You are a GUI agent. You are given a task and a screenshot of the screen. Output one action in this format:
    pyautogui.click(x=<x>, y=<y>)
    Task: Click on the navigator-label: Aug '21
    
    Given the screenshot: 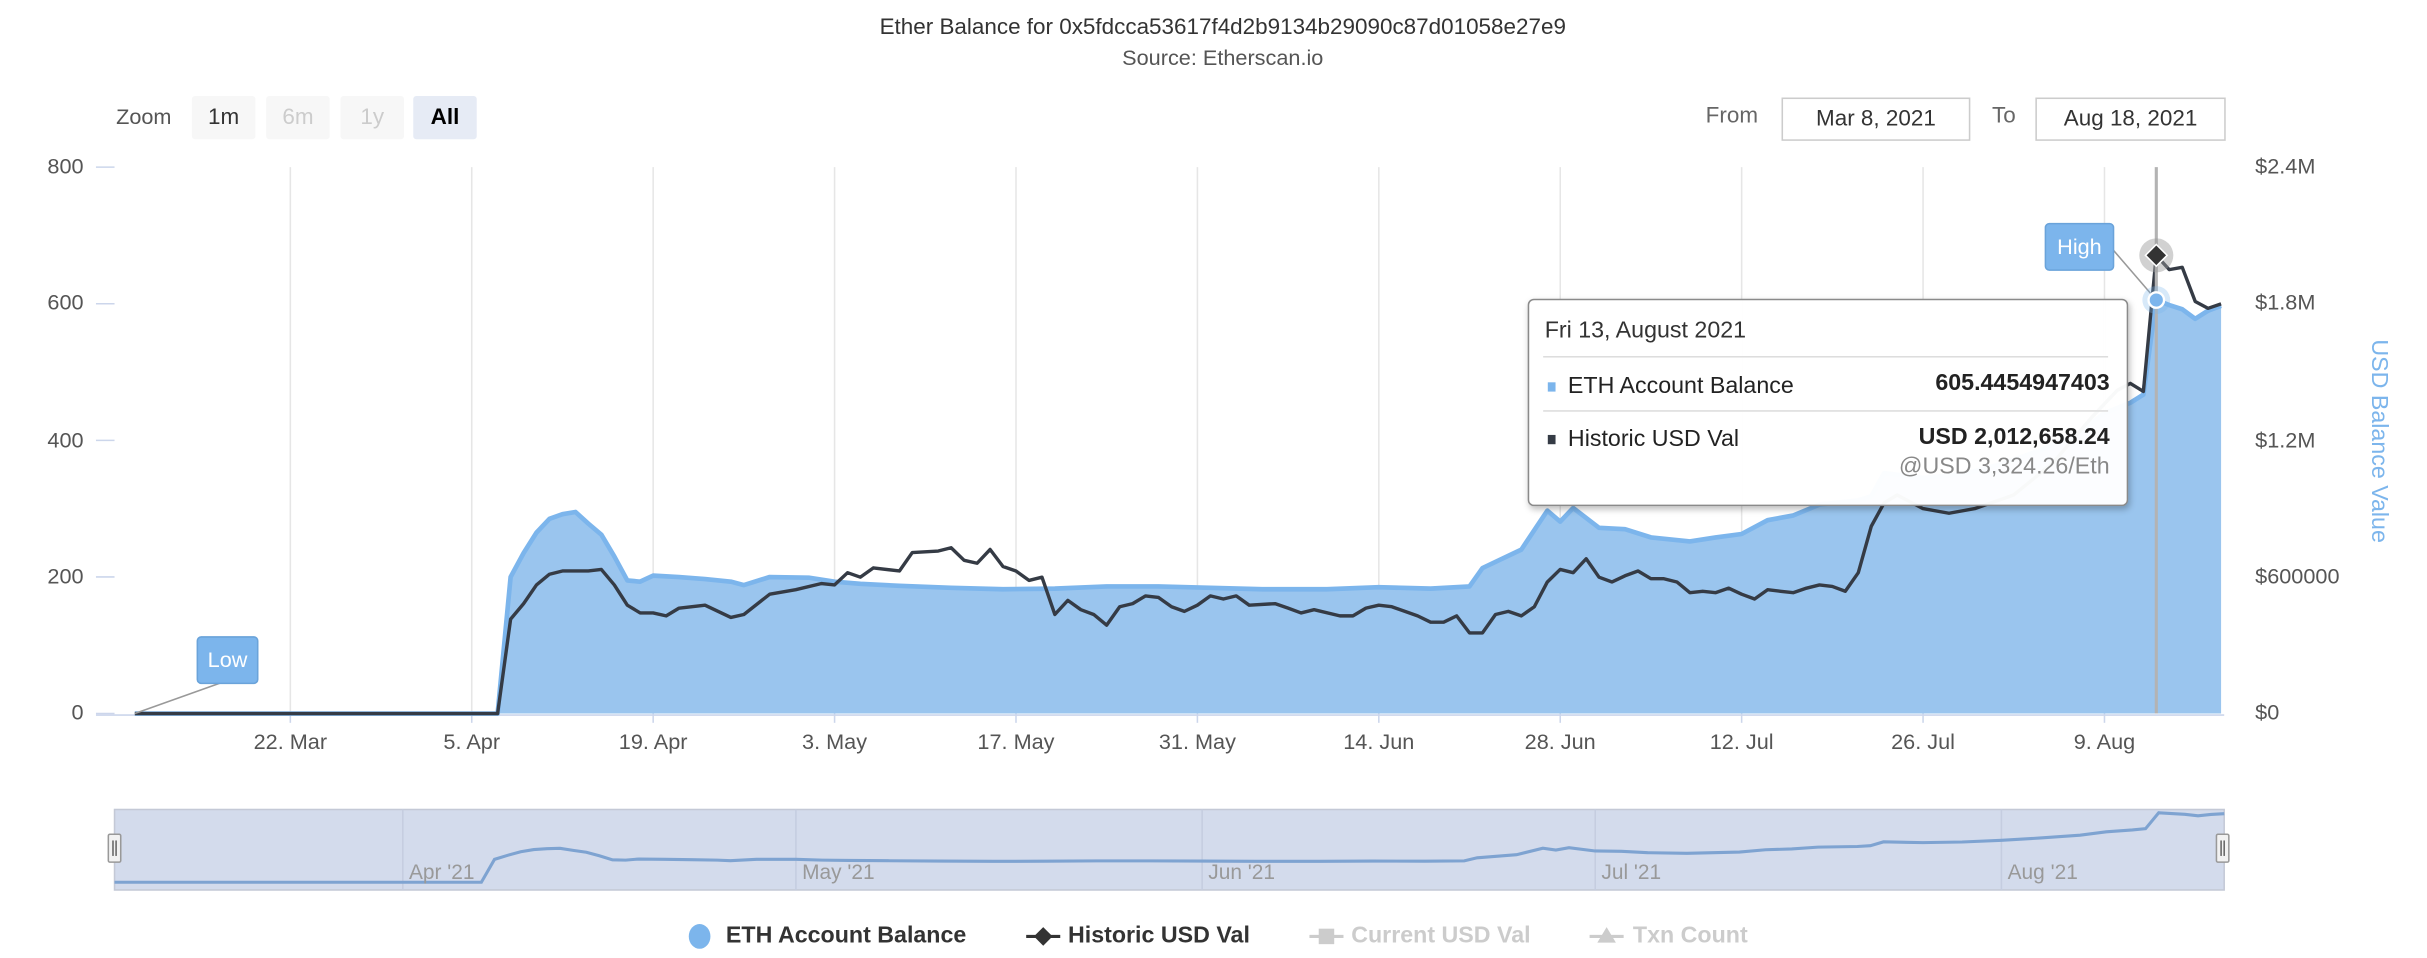 What is the action you would take?
    pyautogui.click(x=2042, y=872)
    